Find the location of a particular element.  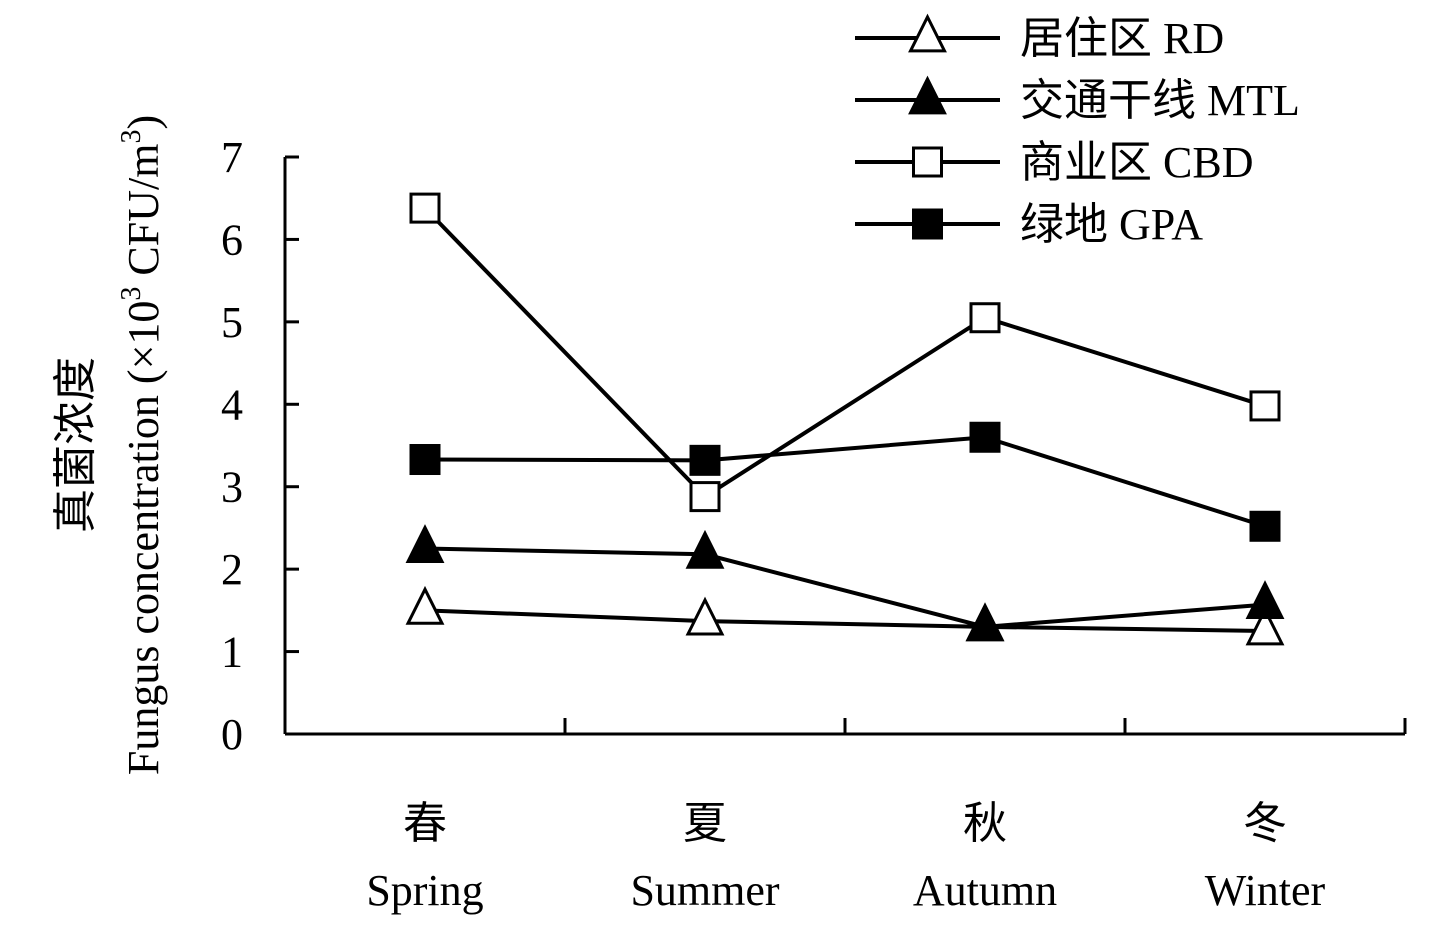

legend-item: 绿地 GPA is located at coordinates (1029, 224).